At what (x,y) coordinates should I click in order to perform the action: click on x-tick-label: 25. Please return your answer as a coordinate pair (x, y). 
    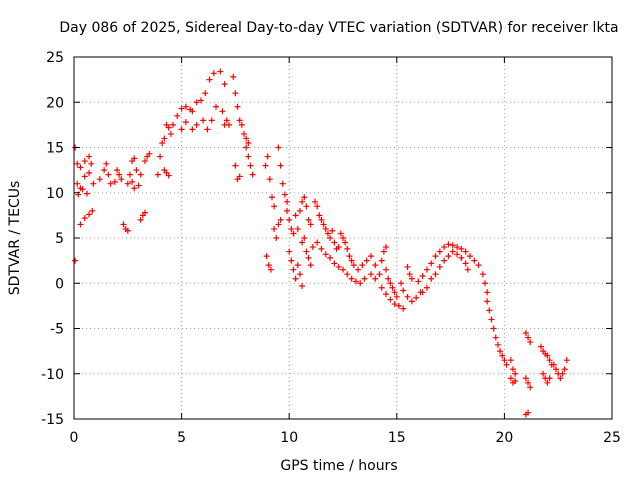
    Looking at the image, I should click on (612, 438).